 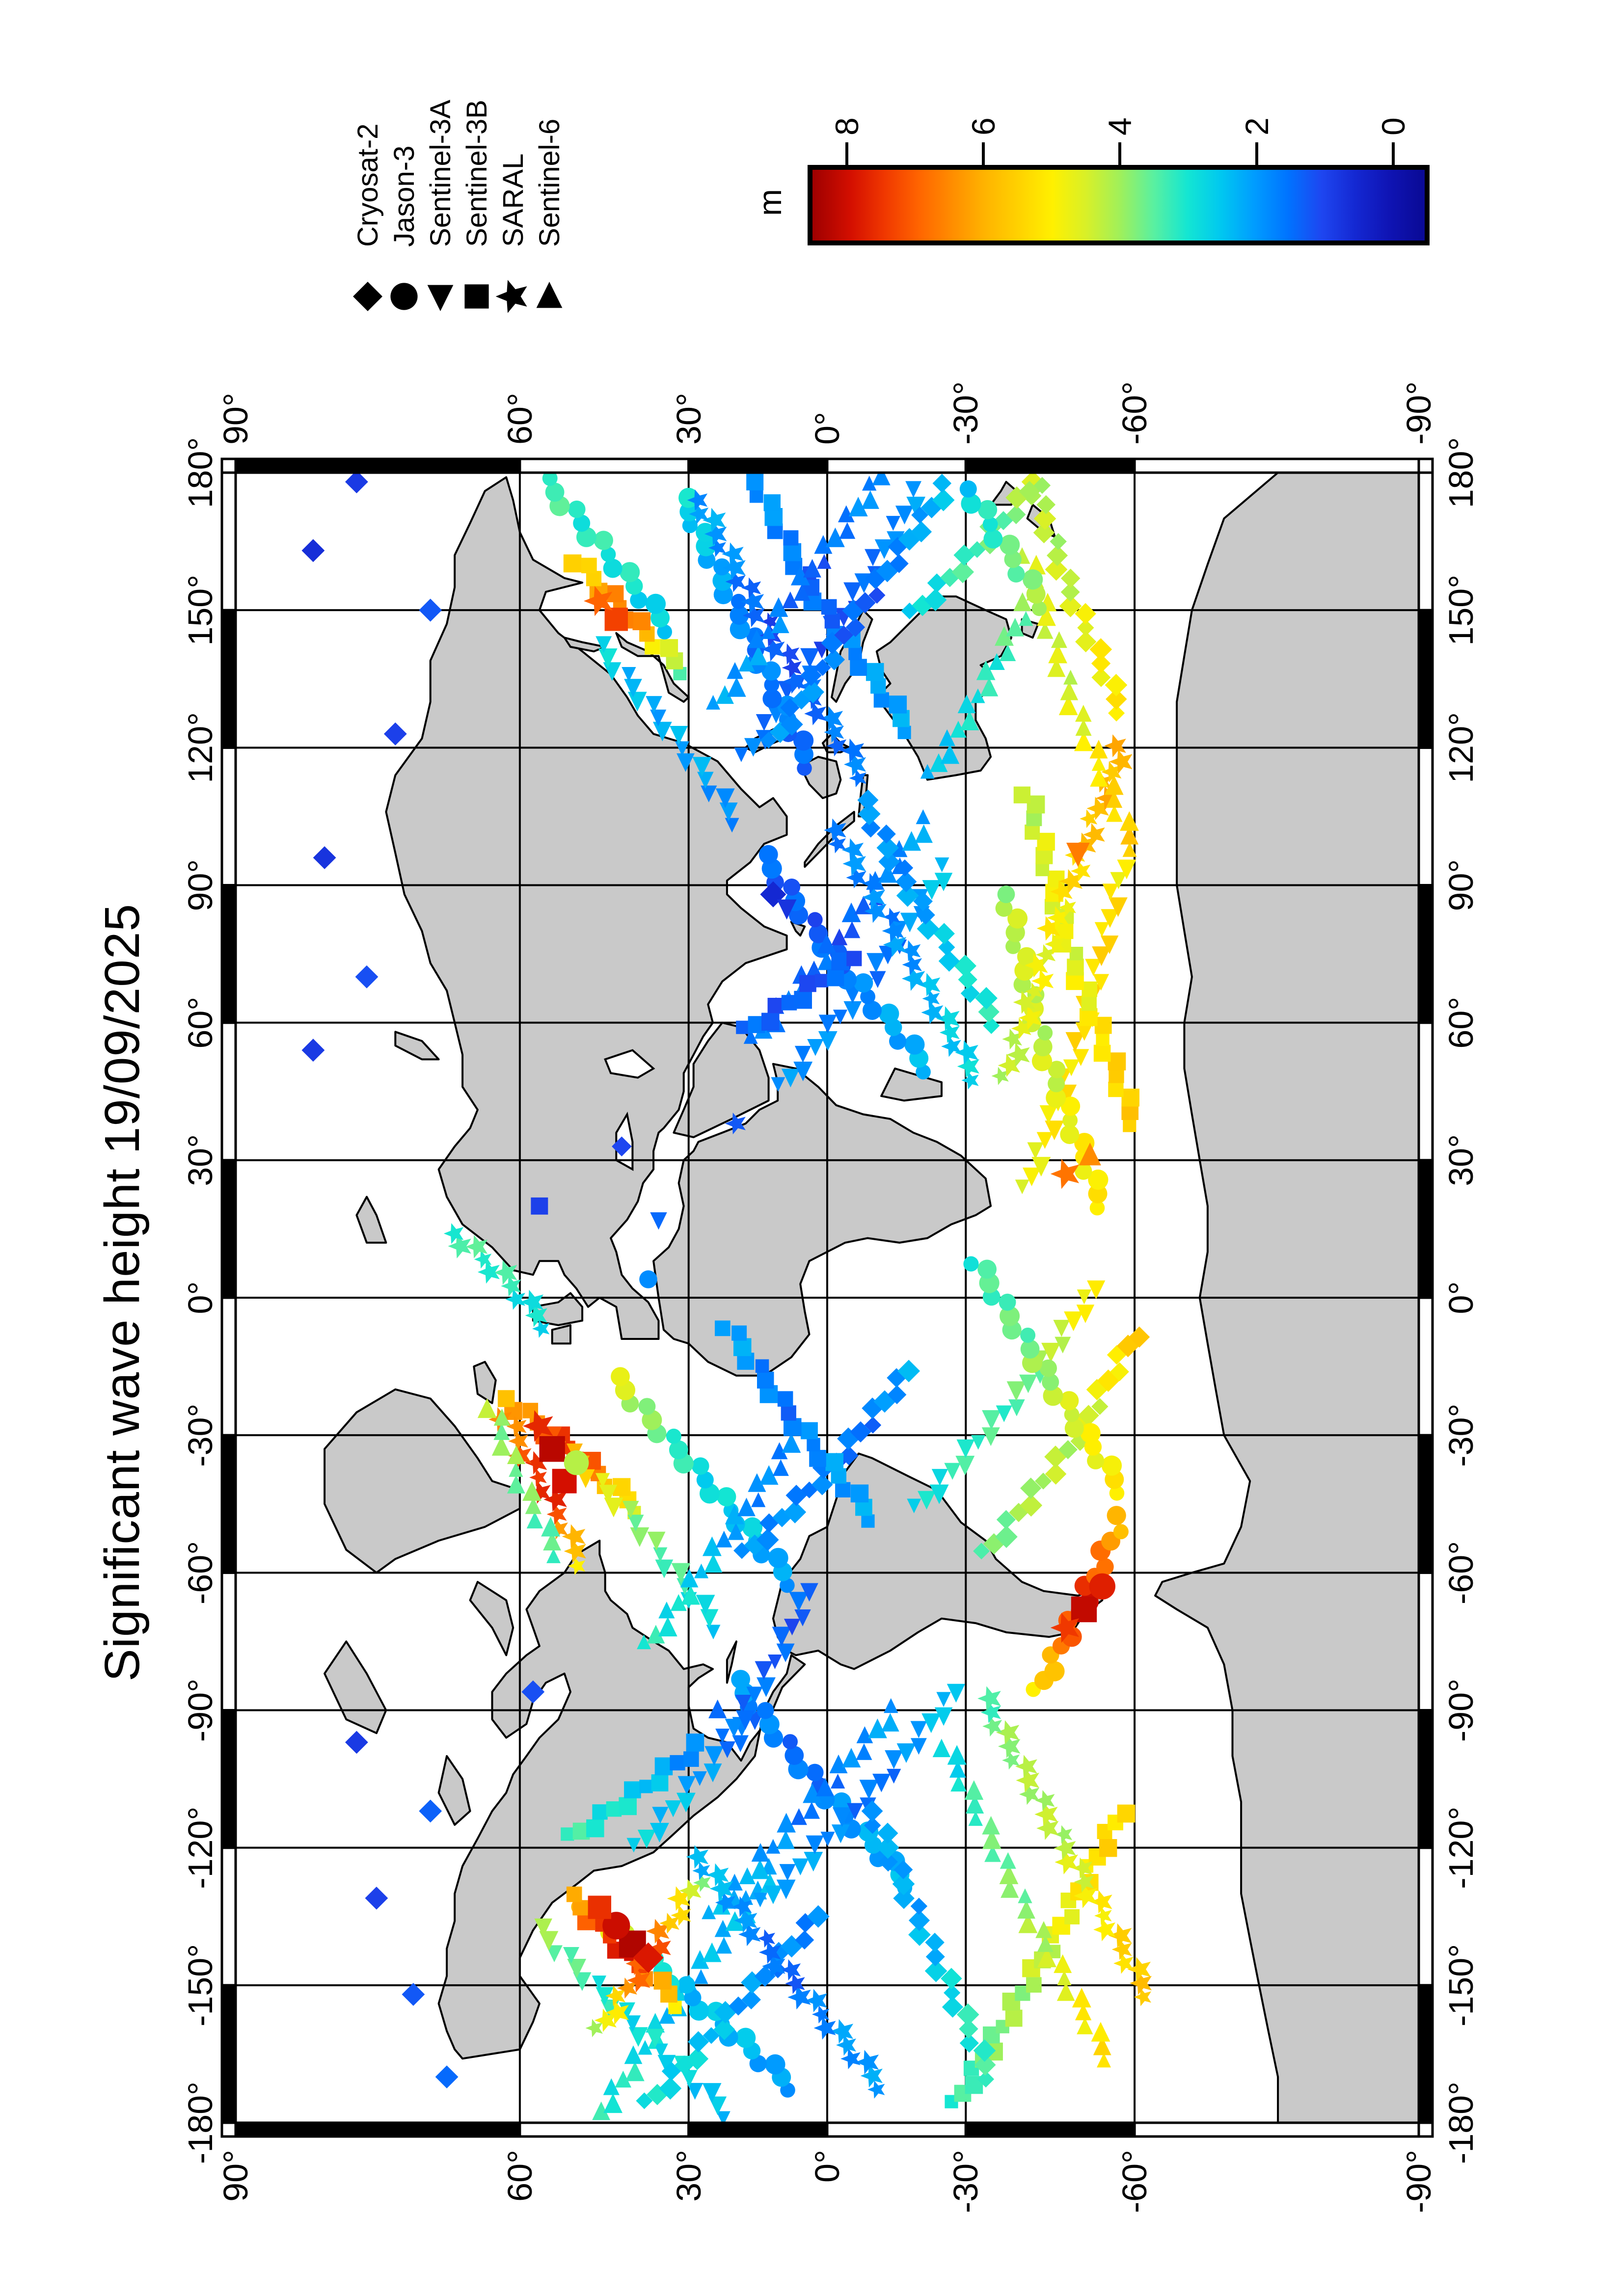 I want to click on lon-tick-label-top: -180°, so click(x=200, y=2122).